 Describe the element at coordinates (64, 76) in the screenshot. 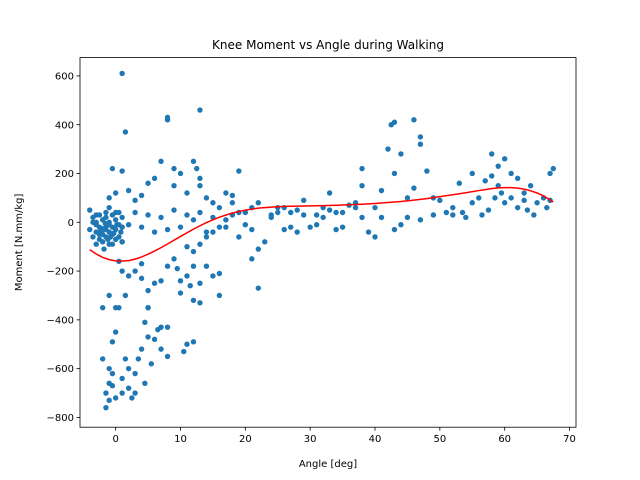

I see `y-tick-label: 600` at that location.